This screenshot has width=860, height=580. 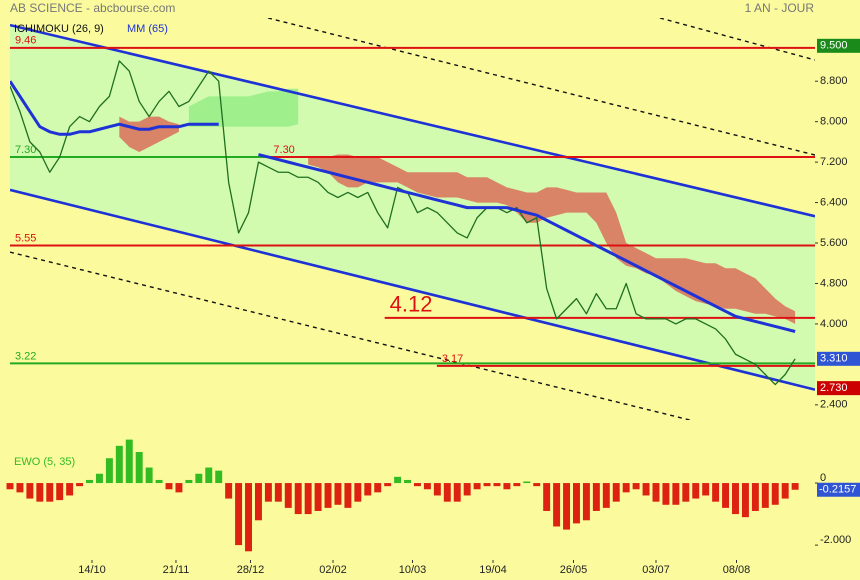 What do you see at coordinates (834, 283) in the screenshot?
I see `y-tick-label: 4.800` at bounding box center [834, 283].